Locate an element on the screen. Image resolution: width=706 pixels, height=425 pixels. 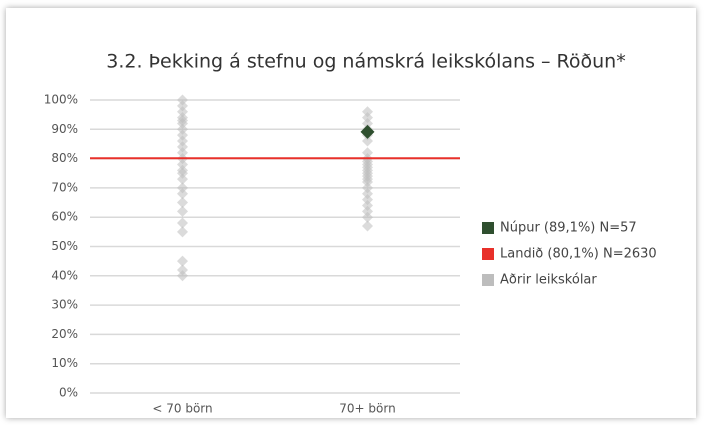
legend-label: Landið (80,1%) N=2630 is located at coordinates (578, 254).